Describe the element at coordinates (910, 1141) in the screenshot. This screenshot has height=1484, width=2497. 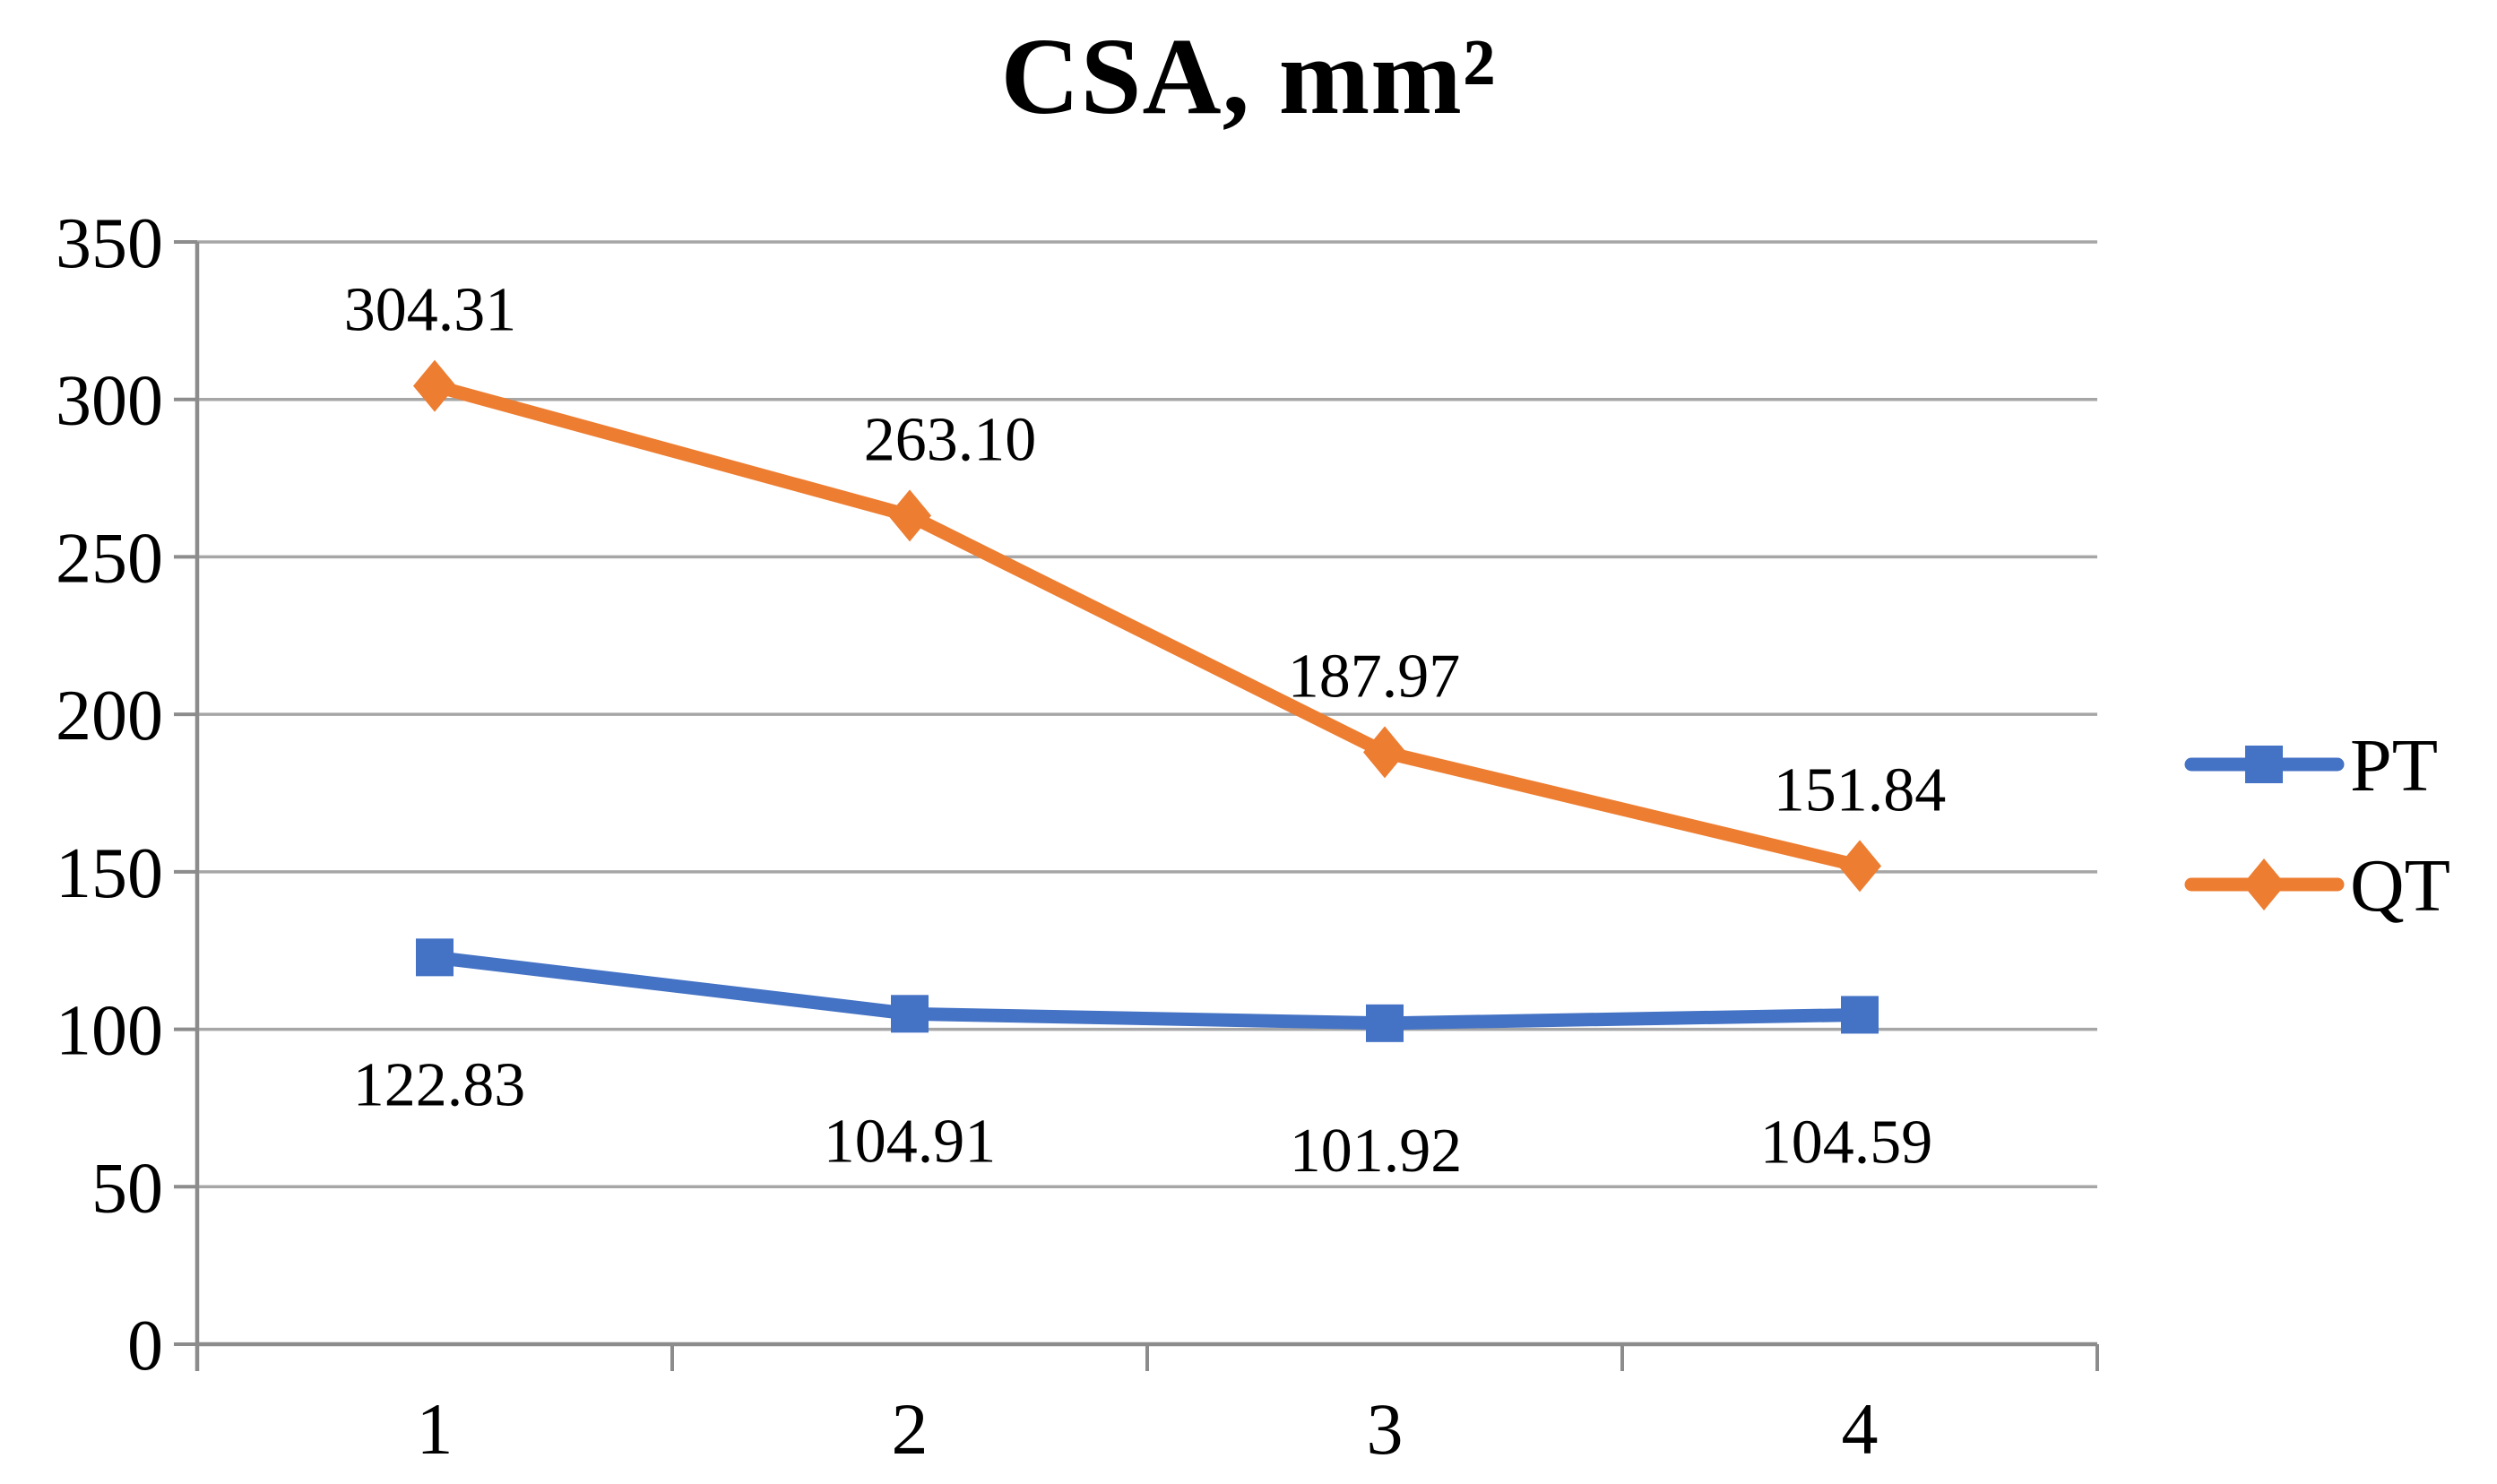
I see `pt-data-label: 104.91` at that location.